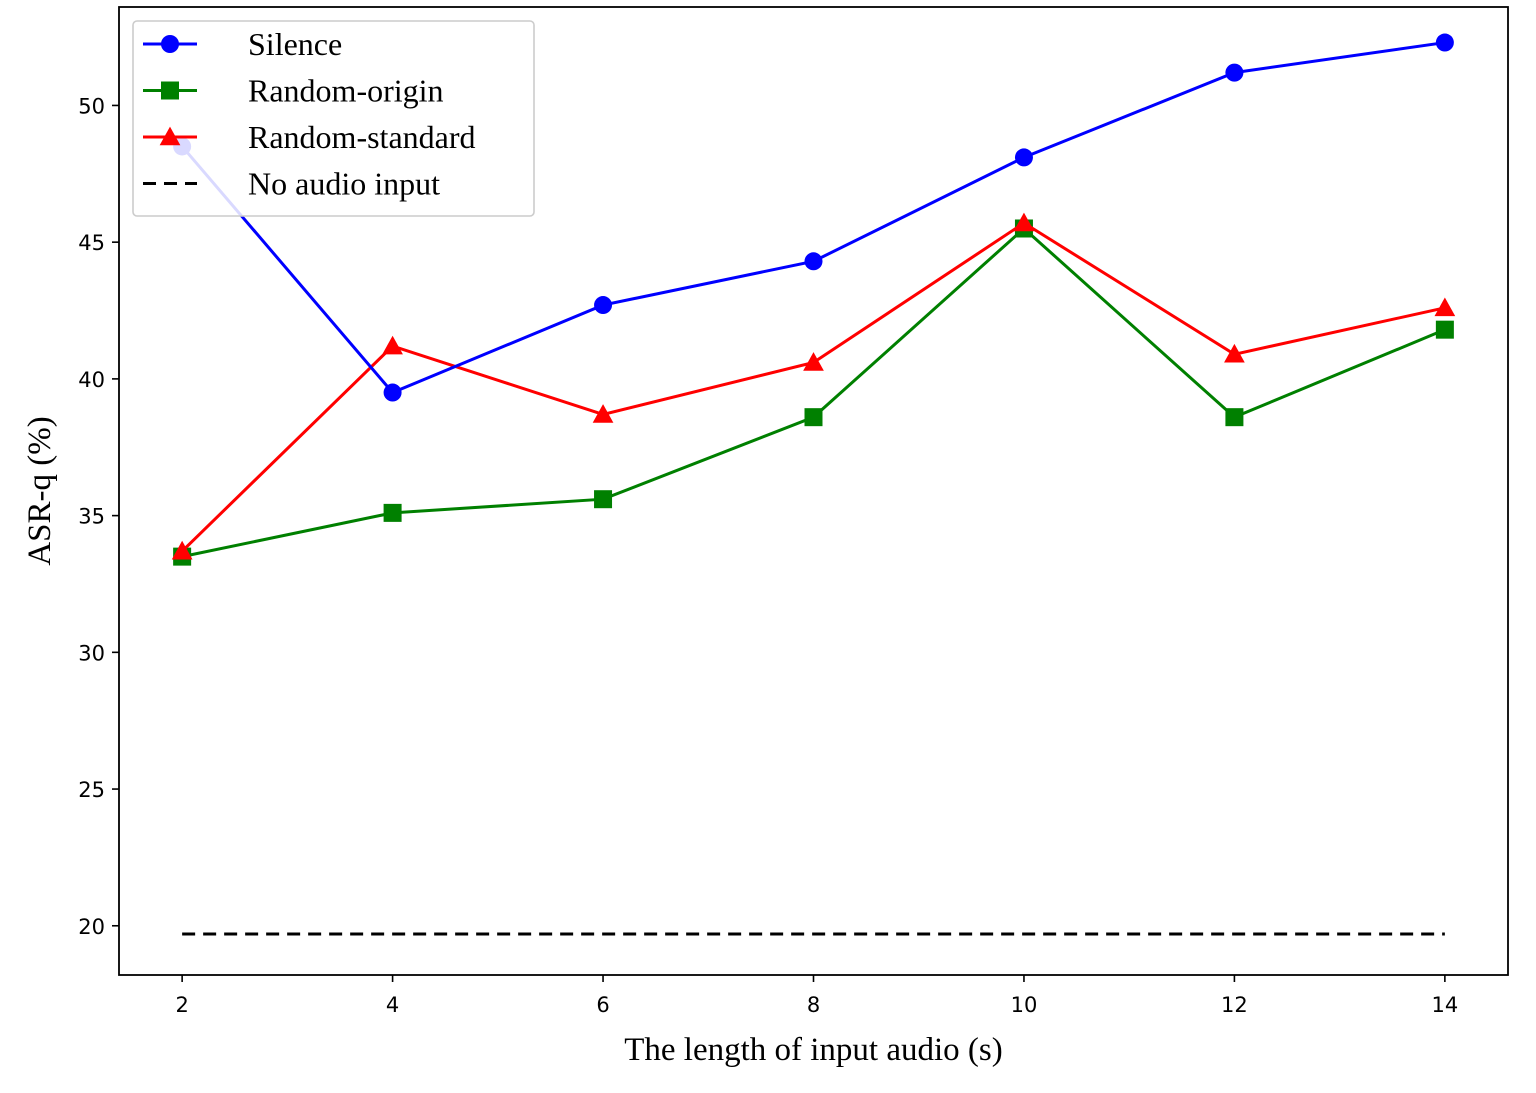  I want to click on y-tick-label: 25, so click(91, 790).